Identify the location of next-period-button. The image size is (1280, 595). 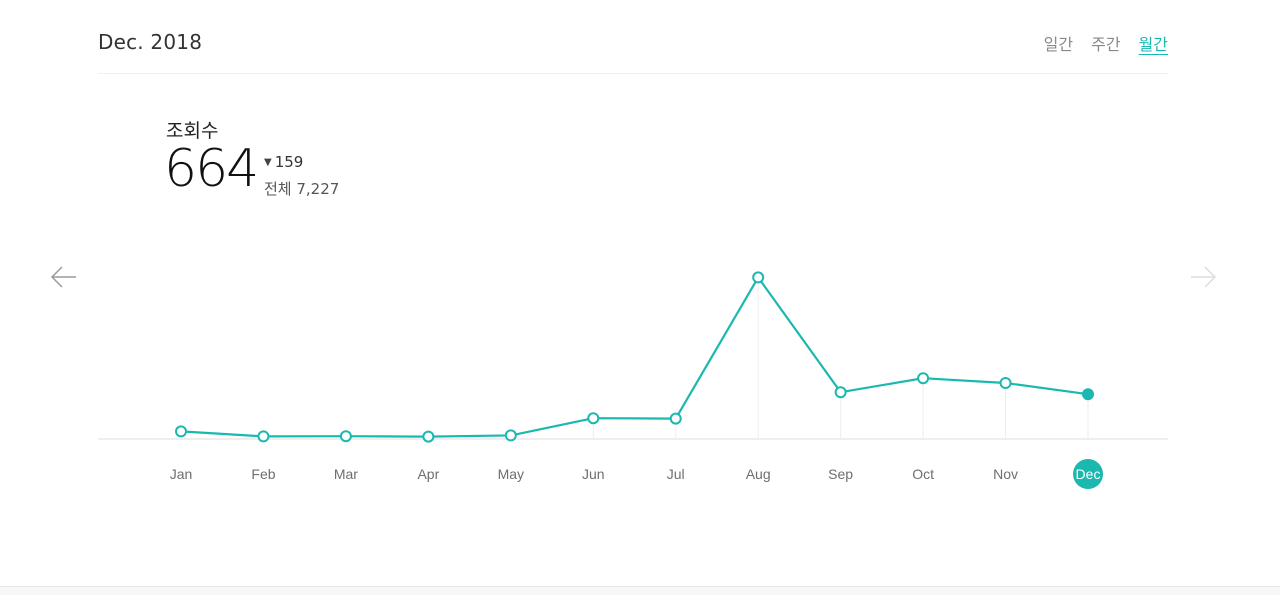
(1203, 279).